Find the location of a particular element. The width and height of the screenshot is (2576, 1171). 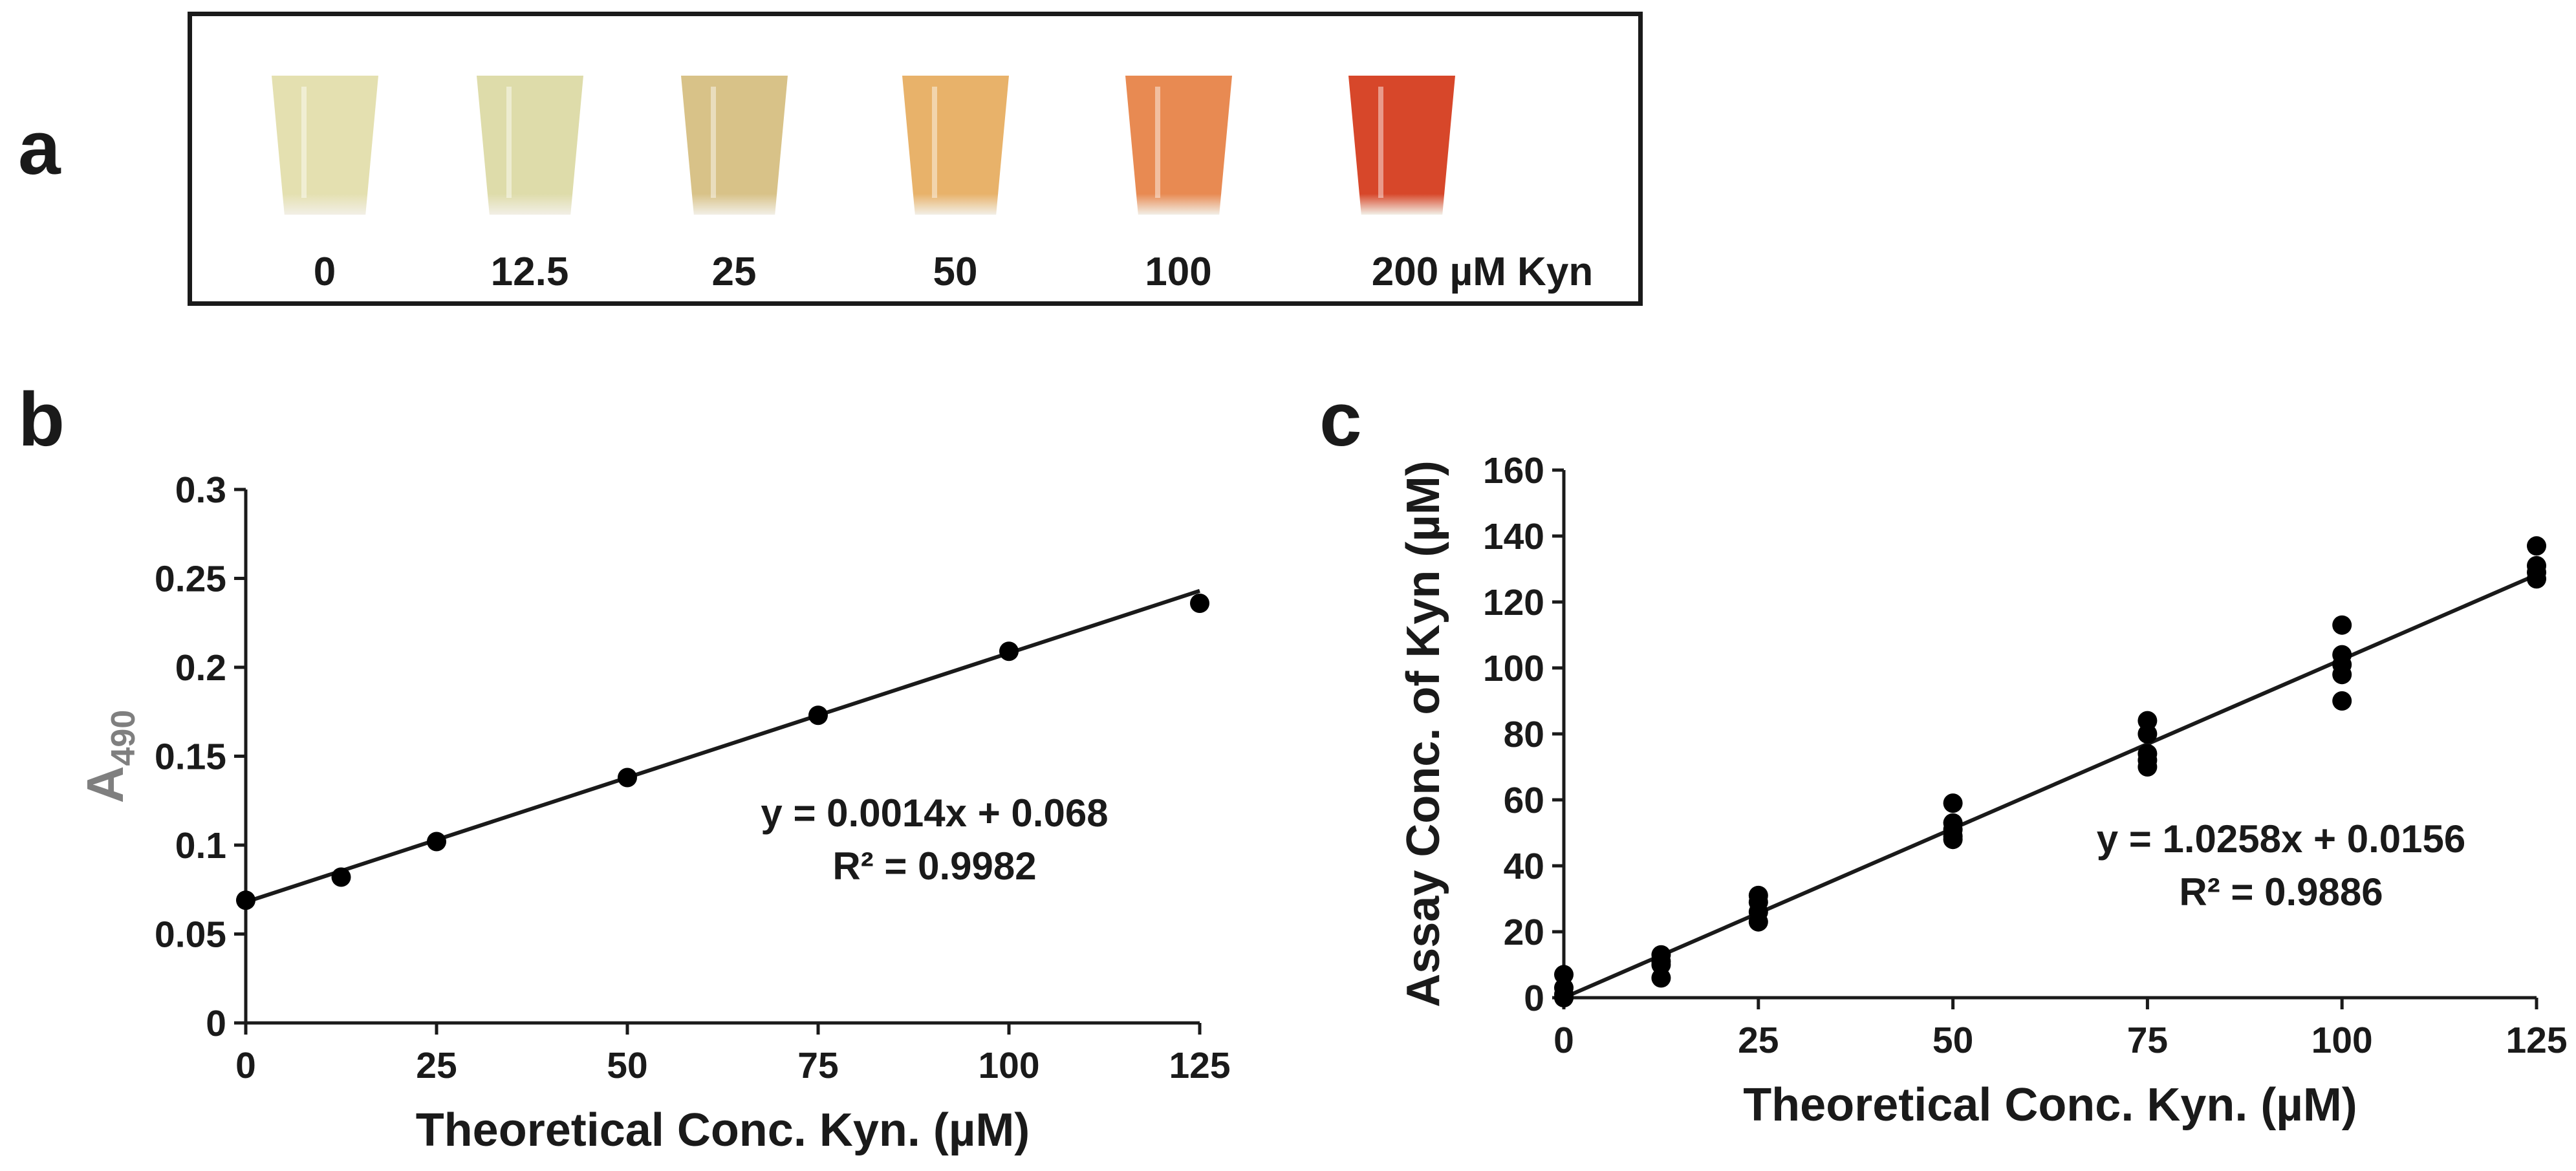

panel-label-a: a is located at coordinates (39, 148).